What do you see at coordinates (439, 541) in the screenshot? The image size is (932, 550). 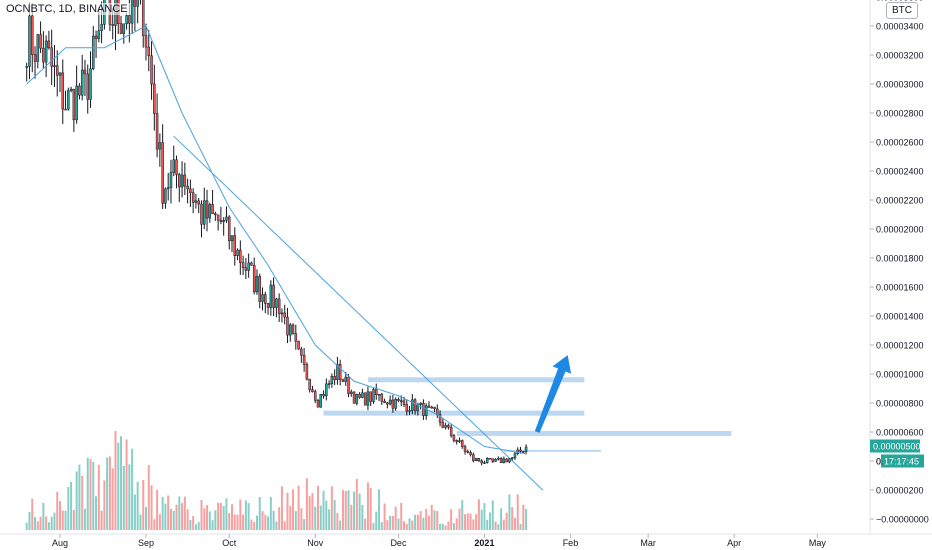 I see `time-axis: Aug Sep Oct Nov Dec 2021 Feb Mar Apr May` at bounding box center [439, 541].